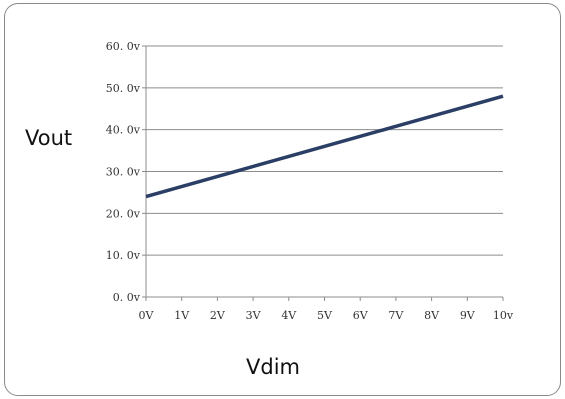 Image resolution: width=565 pixels, height=399 pixels. I want to click on x-tick-label: 6V, so click(361, 315).